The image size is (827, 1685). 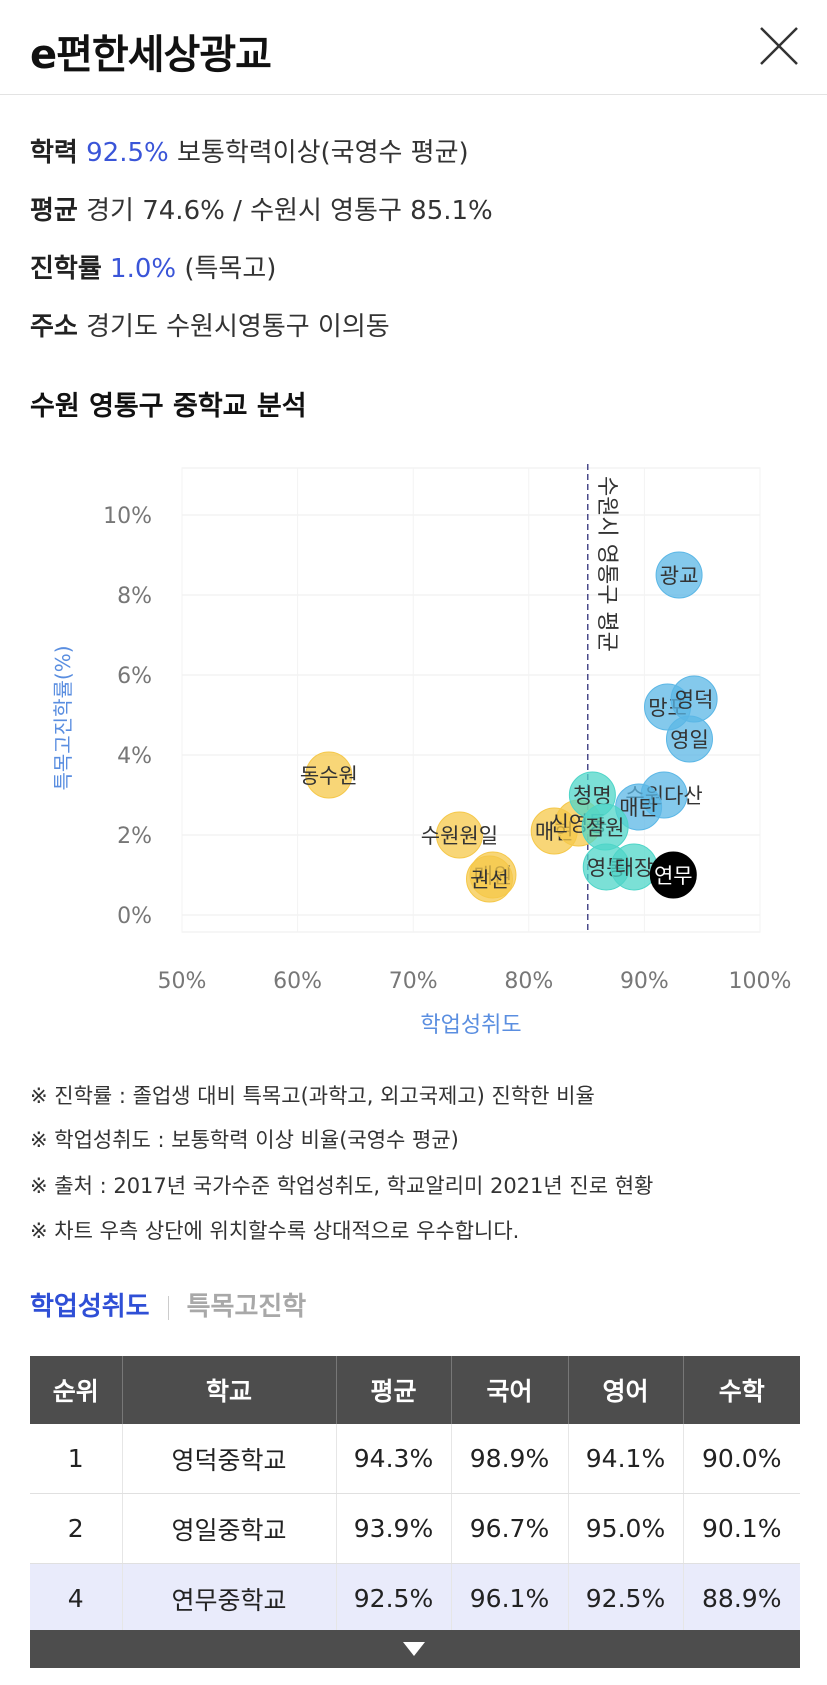 What do you see at coordinates (229, 1528) in the screenshot?
I see `cell-school: 영일중학교` at bounding box center [229, 1528].